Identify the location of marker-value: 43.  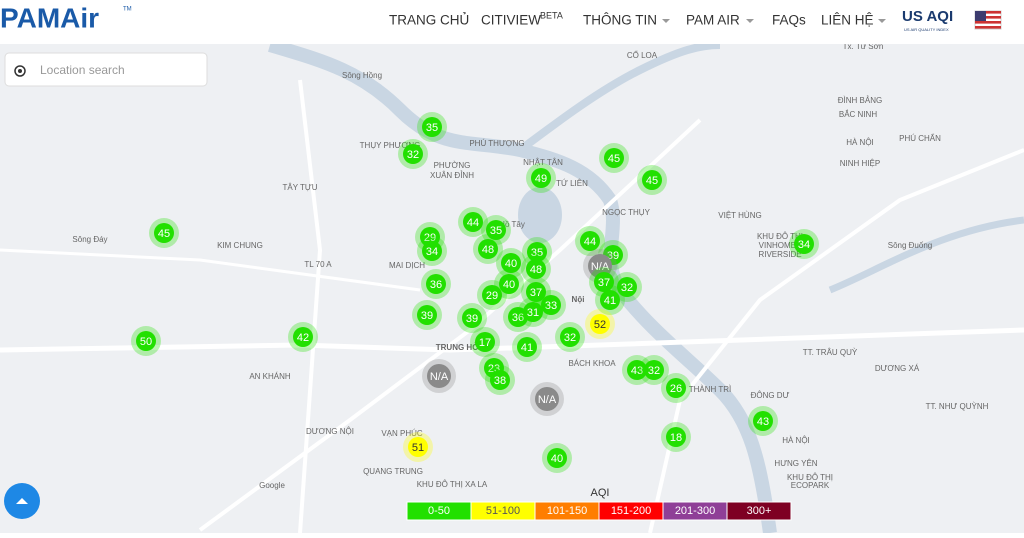
(637, 371).